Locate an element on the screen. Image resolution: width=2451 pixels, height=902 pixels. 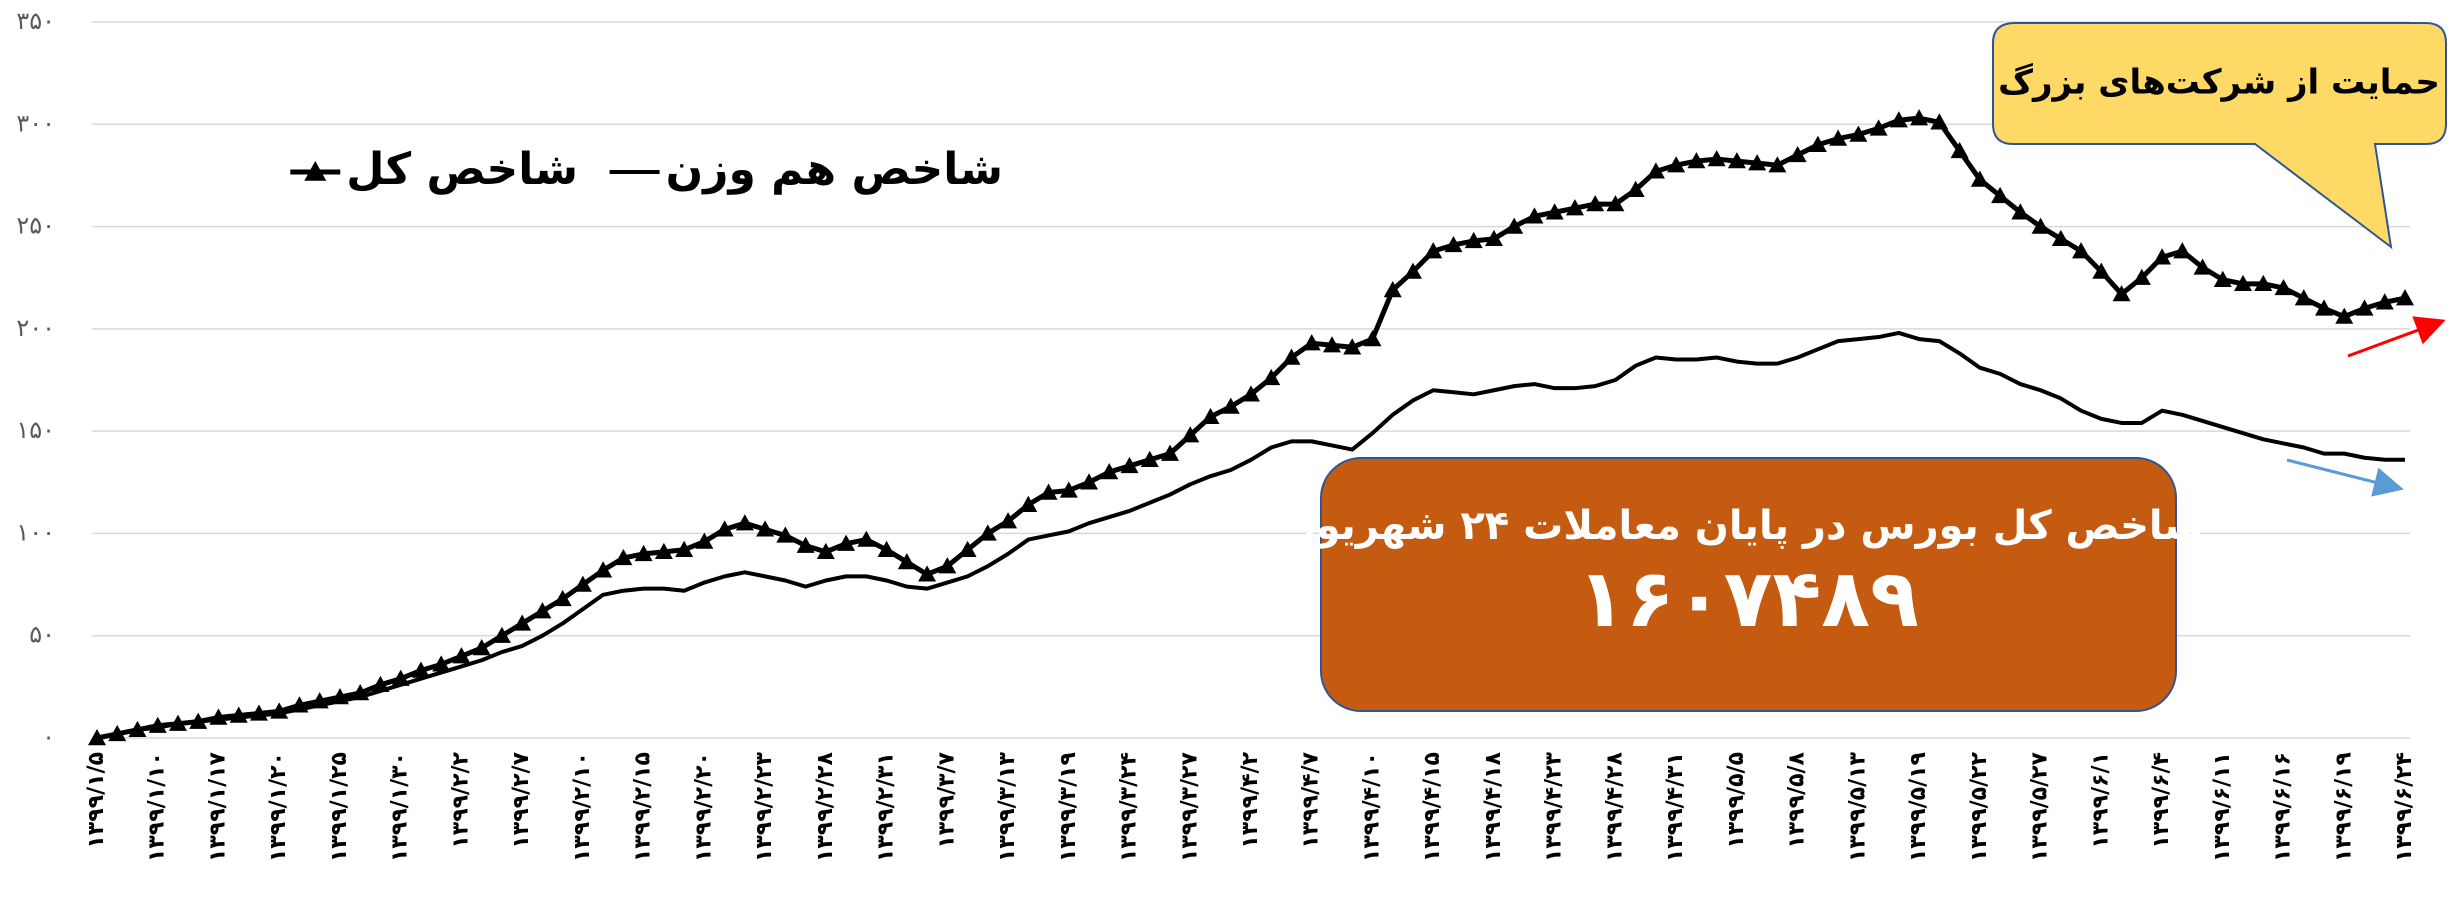
x-tick-label: ۱۳۹۹/۱/۵ is located at coordinates (96, 800).